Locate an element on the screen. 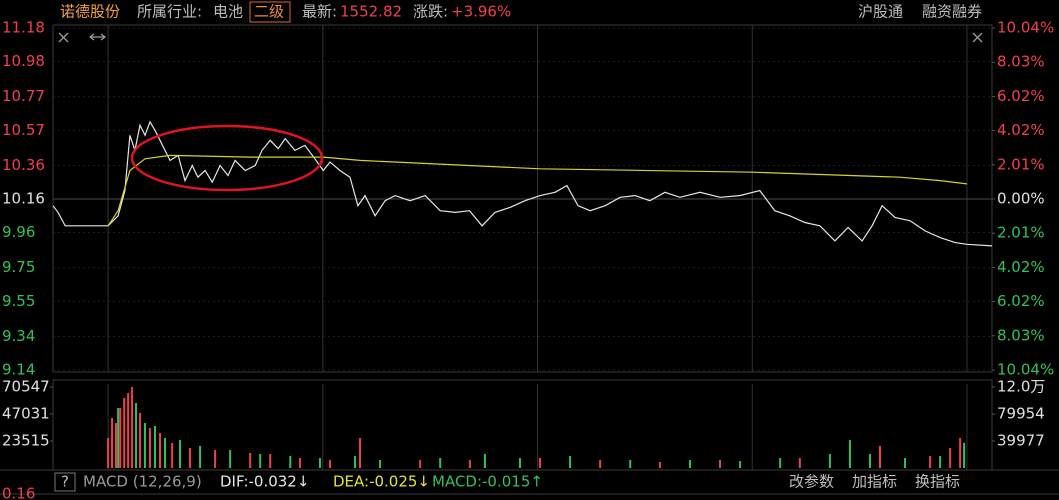  tag: 融资融券 is located at coordinates (952, 12).